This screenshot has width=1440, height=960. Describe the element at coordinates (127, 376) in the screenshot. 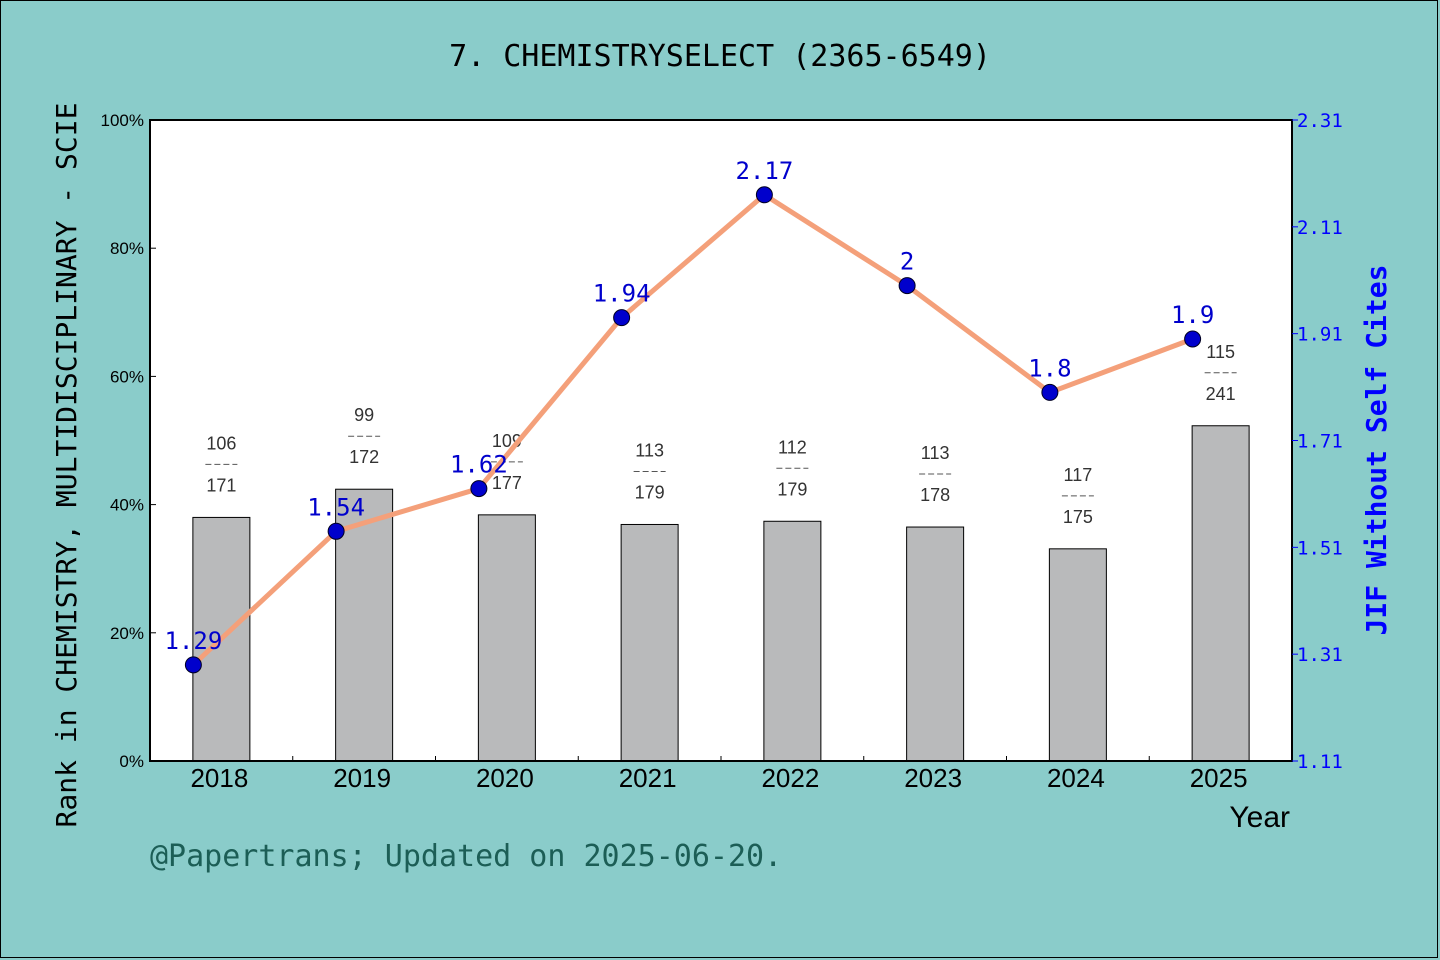

I see `y-tick-label-3: 60%` at that location.